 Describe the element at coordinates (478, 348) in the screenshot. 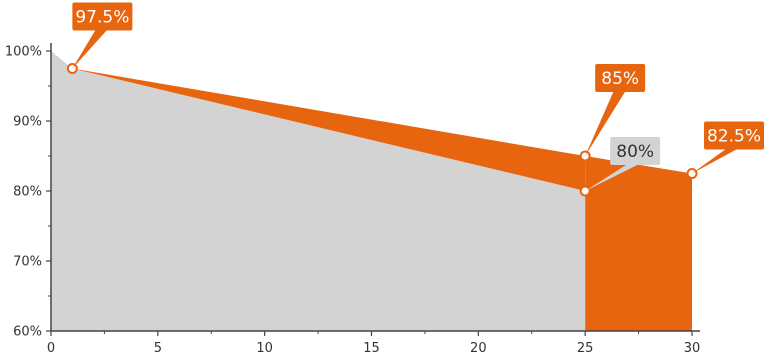

I see `x-tick-label: 20` at that location.